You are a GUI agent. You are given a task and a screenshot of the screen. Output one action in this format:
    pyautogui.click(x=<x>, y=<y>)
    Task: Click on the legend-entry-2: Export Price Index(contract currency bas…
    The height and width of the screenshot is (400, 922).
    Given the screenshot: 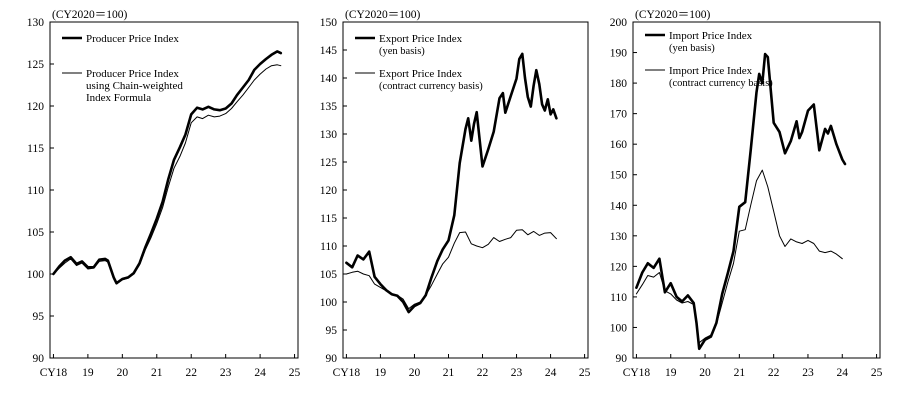 What is the action you would take?
    pyautogui.click(x=419, y=80)
    